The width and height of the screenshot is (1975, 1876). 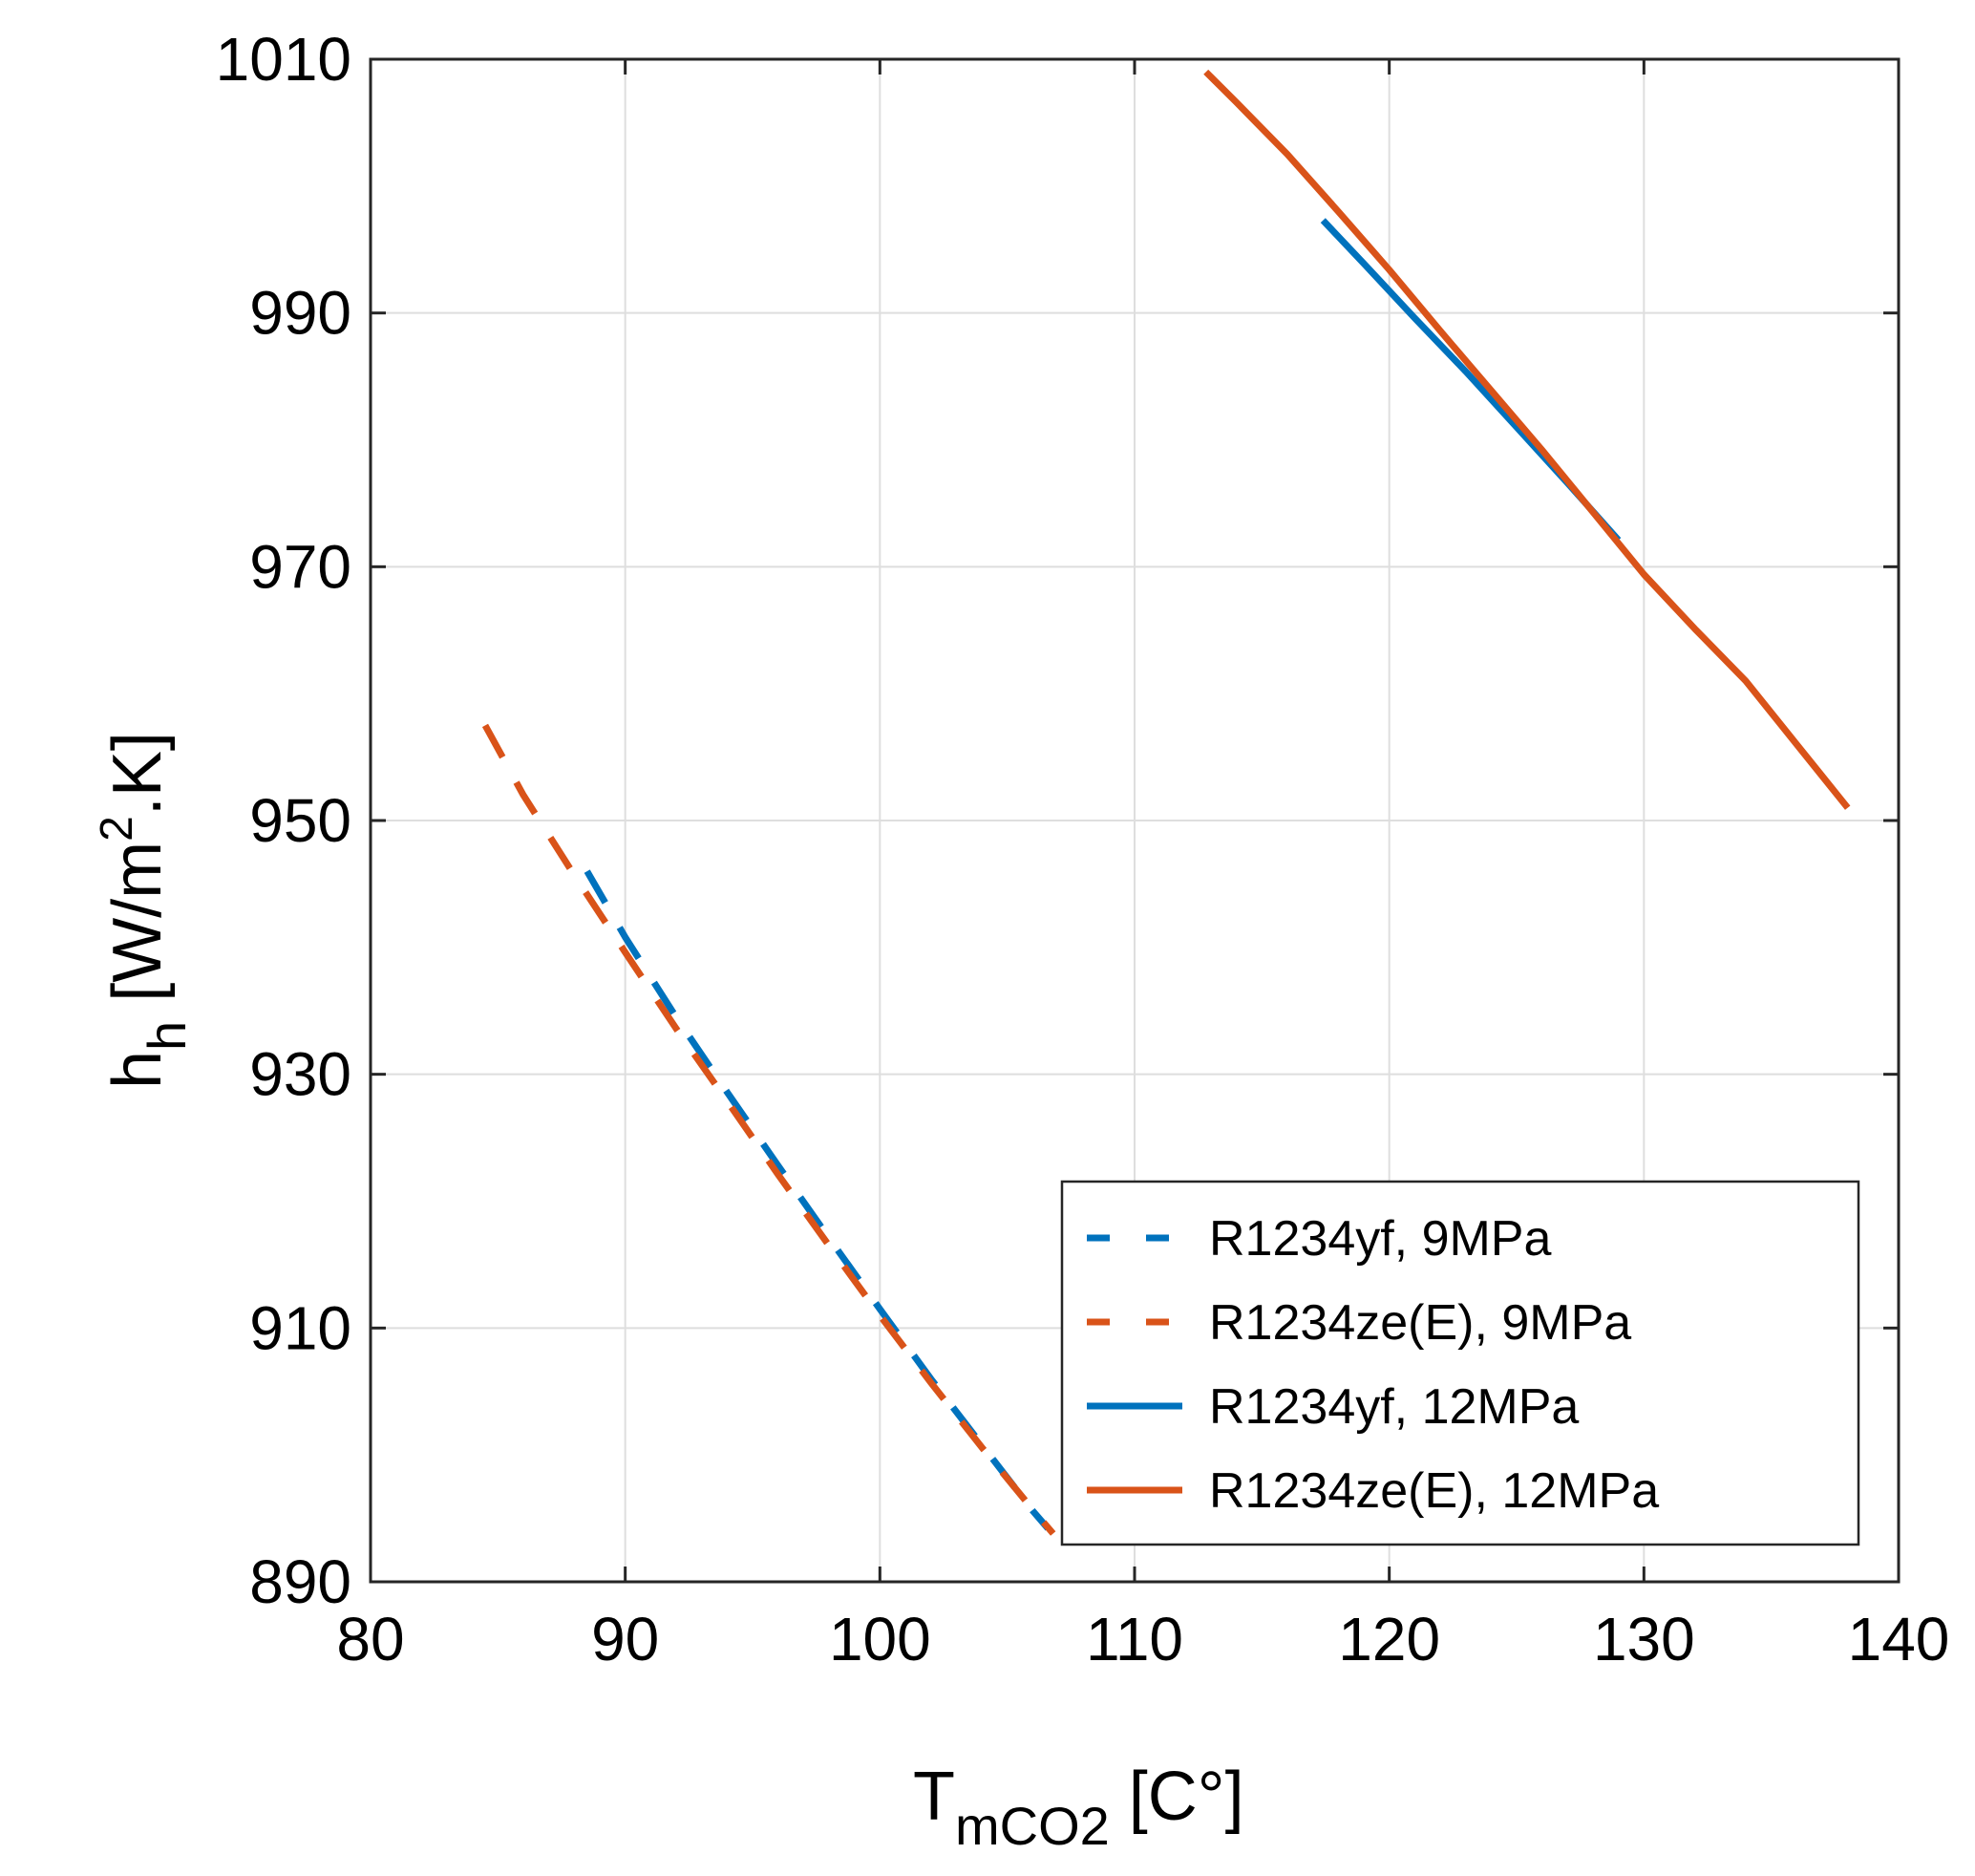 I want to click on legend-label-1: R1234ze(E), 9MPa, so click(x=1420, y=1323).